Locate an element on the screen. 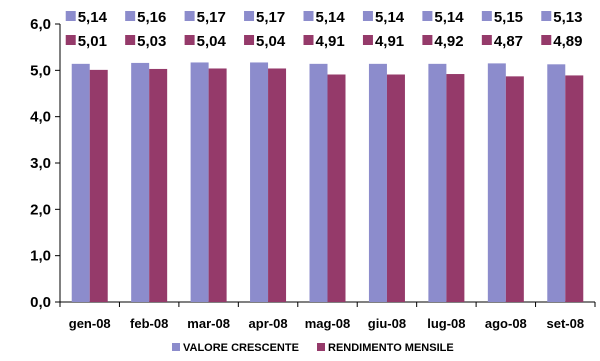  legend-label: RENDIMENTO MENSILE is located at coordinates (391, 348).